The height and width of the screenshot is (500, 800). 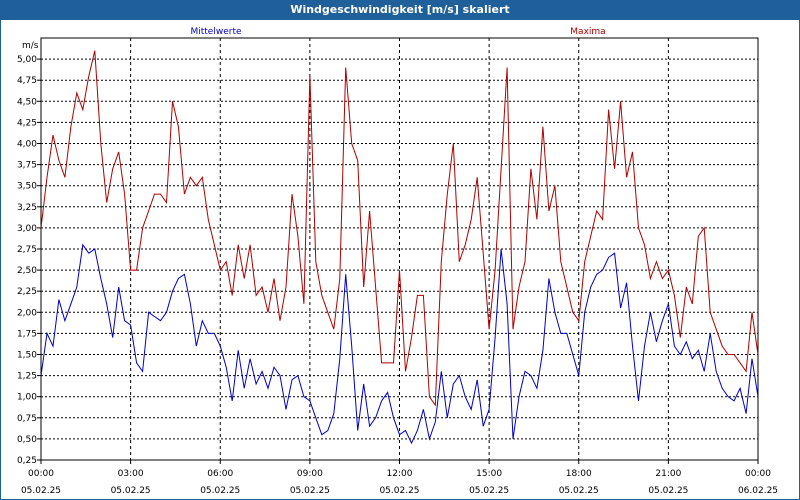 I want to click on y-tick-label: 0,50, so click(x=27, y=440).